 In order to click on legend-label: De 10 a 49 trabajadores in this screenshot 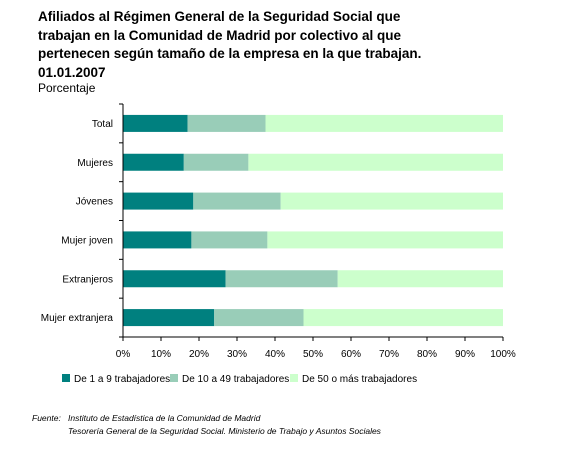, I will do `click(235, 379)`.